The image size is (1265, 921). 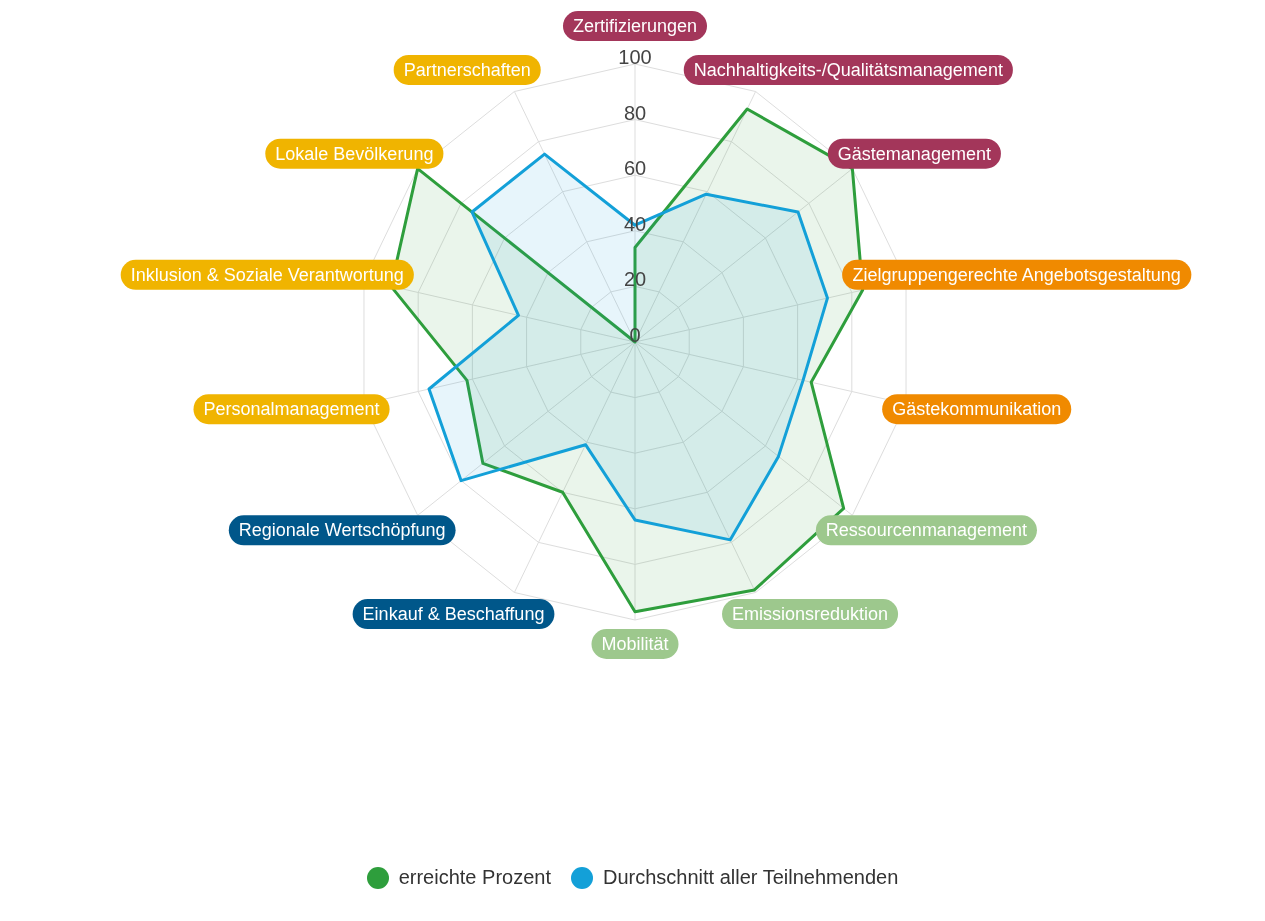 What do you see at coordinates (635, 168) in the screenshot?
I see `y-tick-label: 60` at bounding box center [635, 168].